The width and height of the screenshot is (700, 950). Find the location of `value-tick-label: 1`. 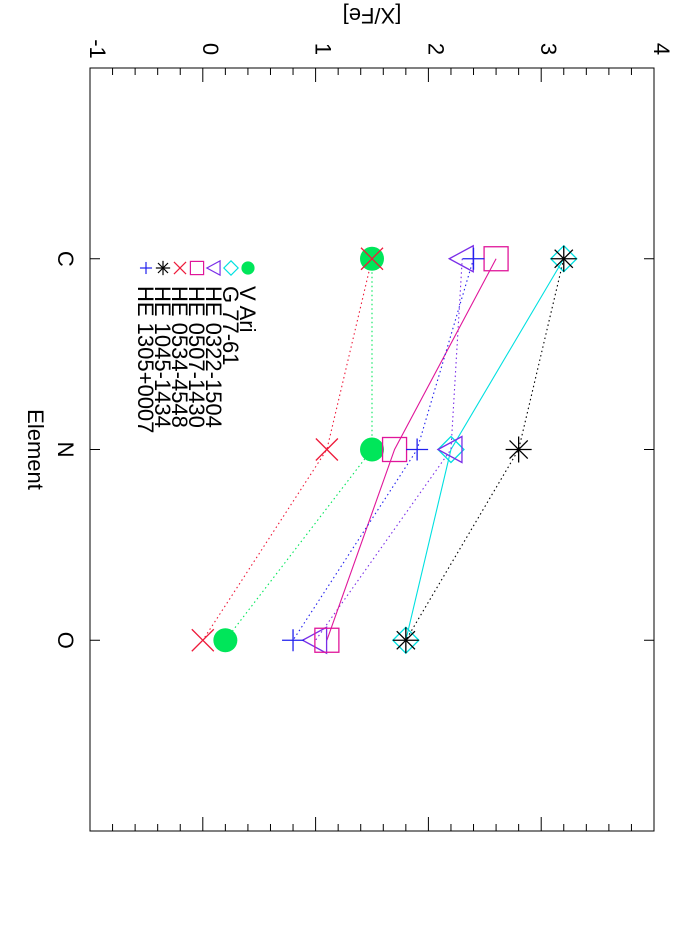

value-tick-label: 1 is located at coordinates (323, 49).